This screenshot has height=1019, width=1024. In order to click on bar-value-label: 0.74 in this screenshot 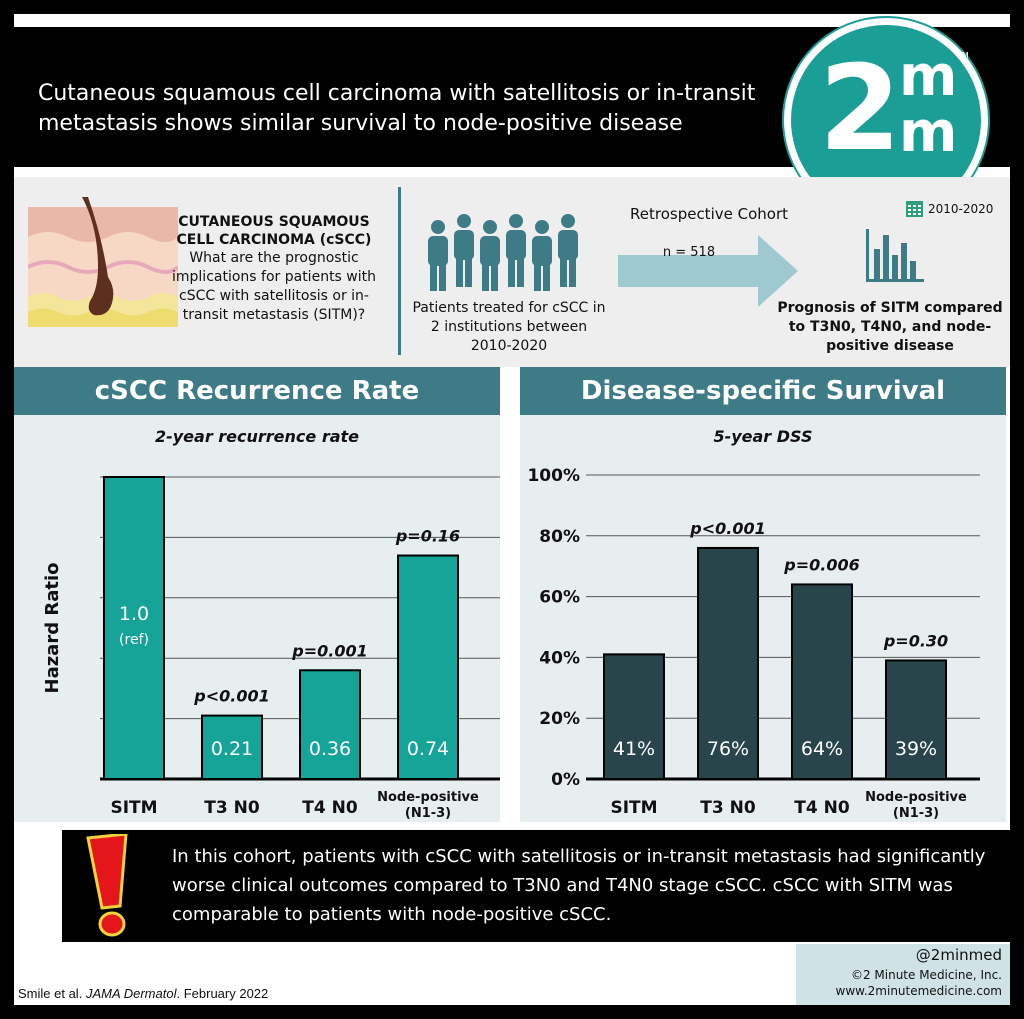, I will do `click(428, 749)`.